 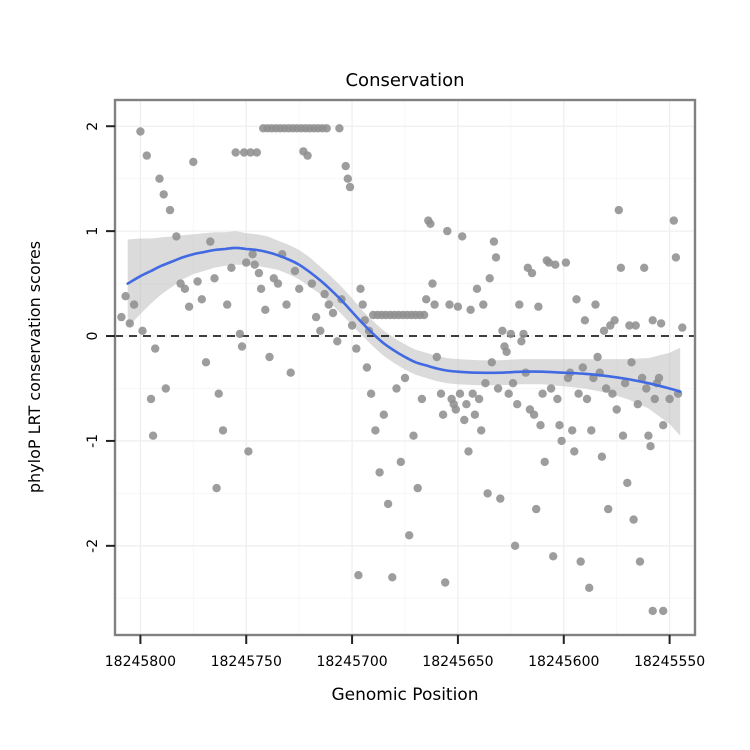 What do you see at coordinates (93, 231) in the screenshot?
I see `y-axis-tick-label: 1` at bounding box center [93, 231].